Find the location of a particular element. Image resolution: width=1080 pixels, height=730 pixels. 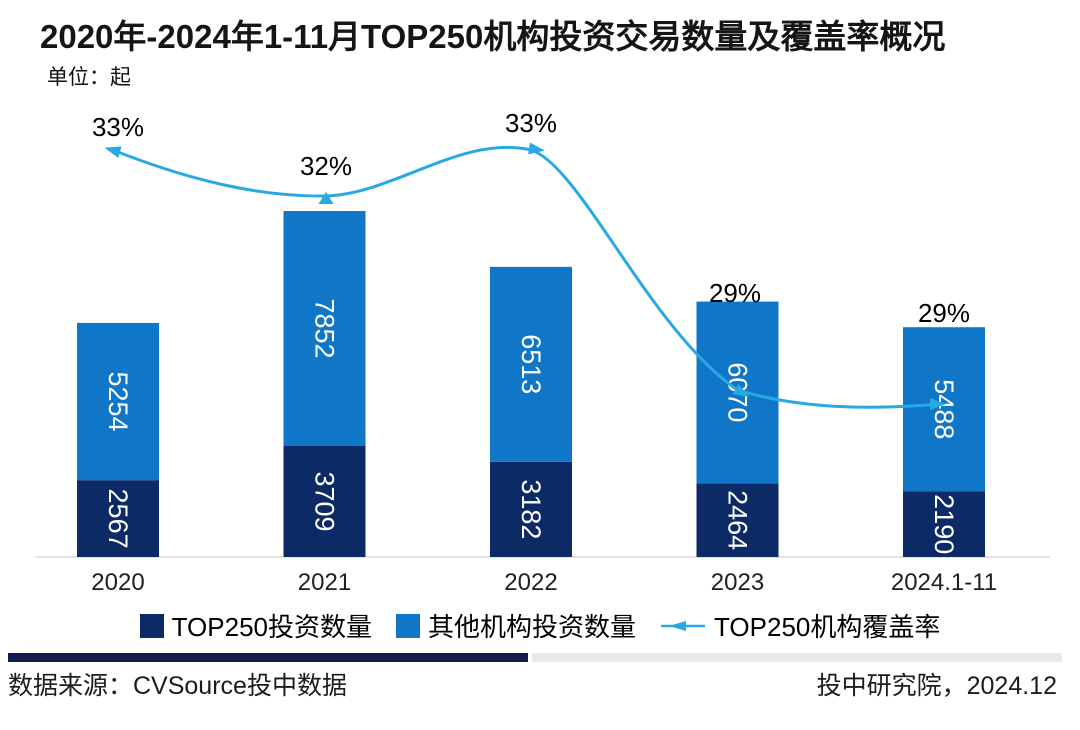

footer-divider is located at coordinates (535, 657).